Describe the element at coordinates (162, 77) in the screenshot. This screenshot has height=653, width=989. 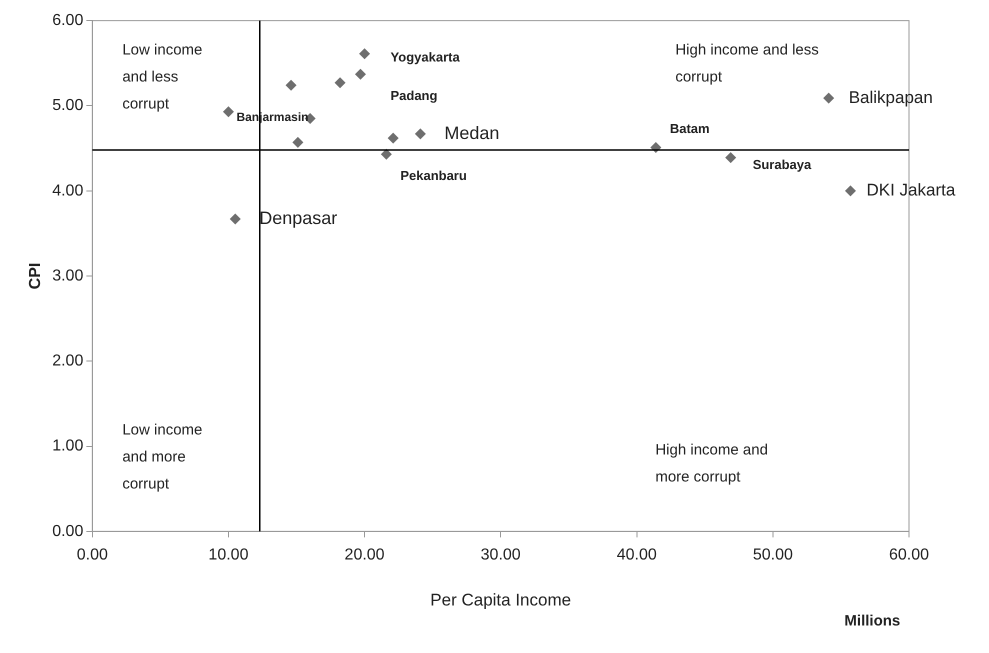
I see `annotation: Low income and less corrupt` at that location.